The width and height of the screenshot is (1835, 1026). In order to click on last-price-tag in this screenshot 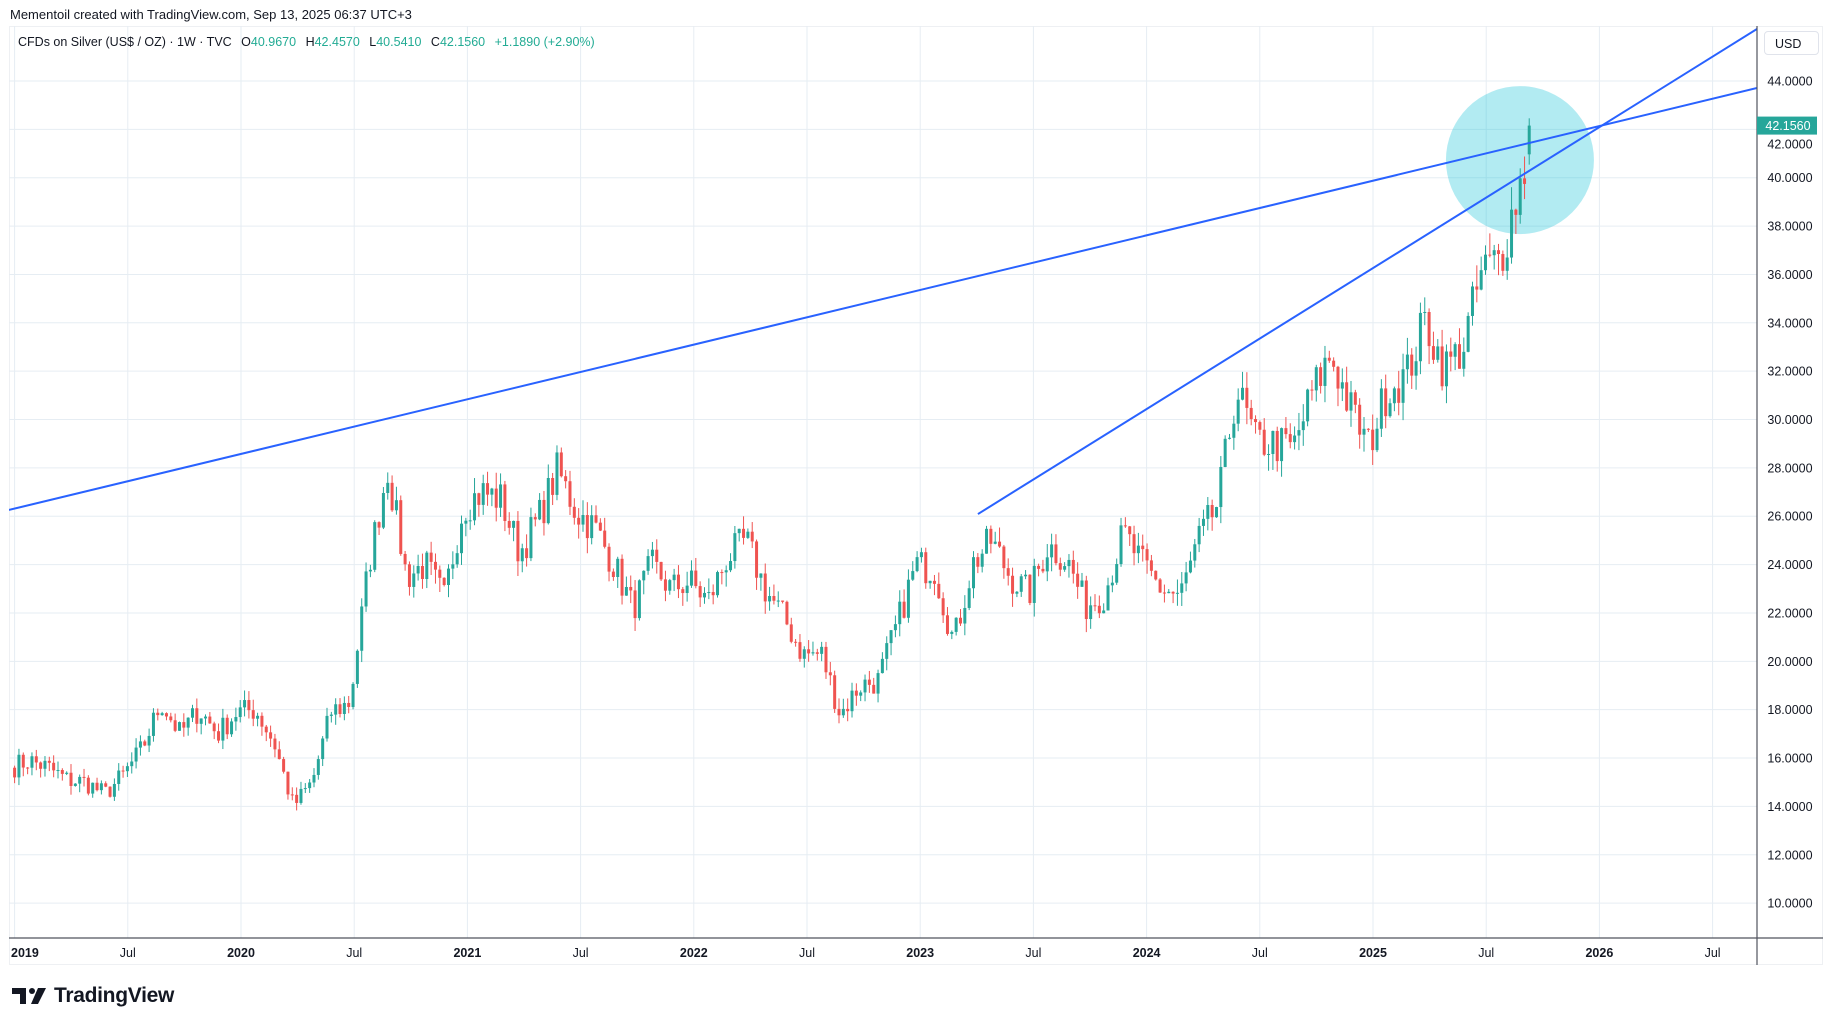, I will do `click(1787, 125)`.